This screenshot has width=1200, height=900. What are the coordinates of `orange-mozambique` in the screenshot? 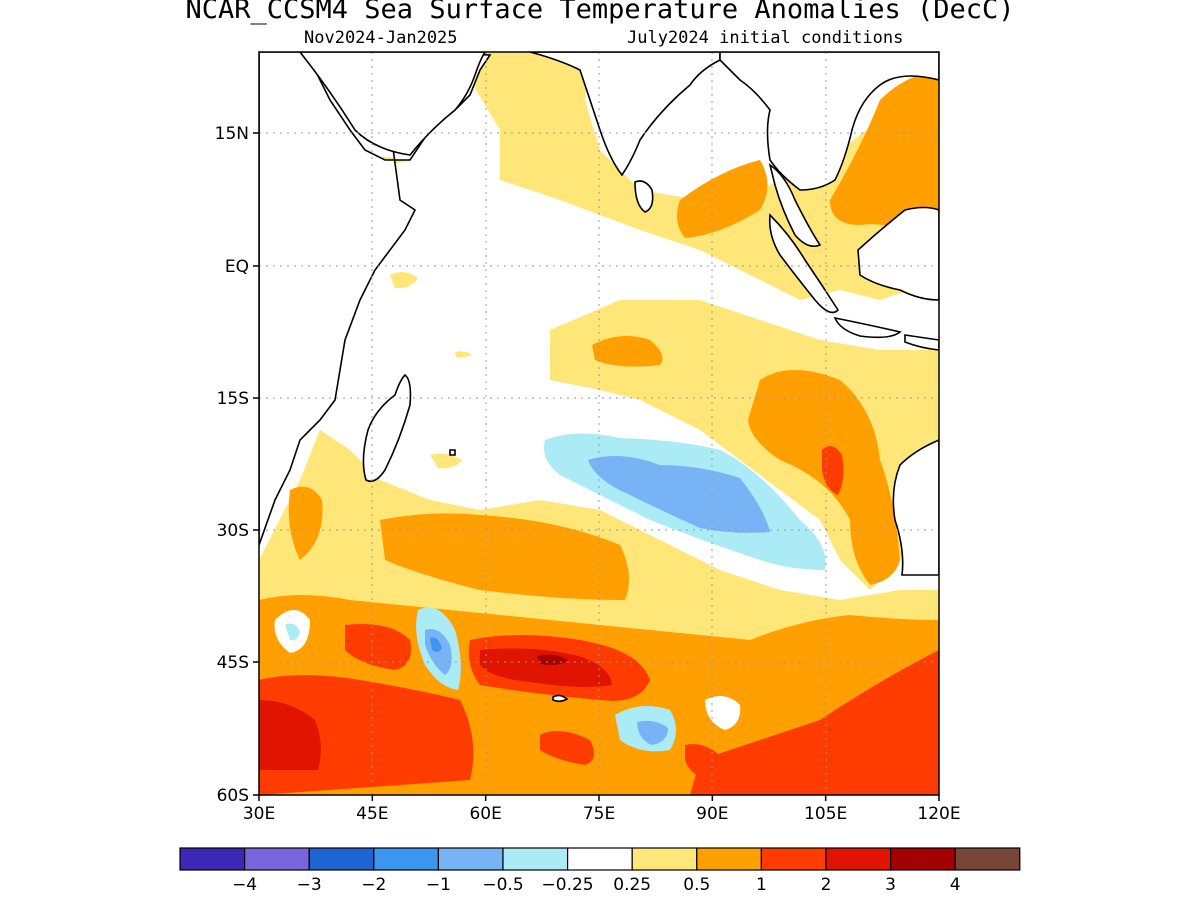 It's located at (305, 523).